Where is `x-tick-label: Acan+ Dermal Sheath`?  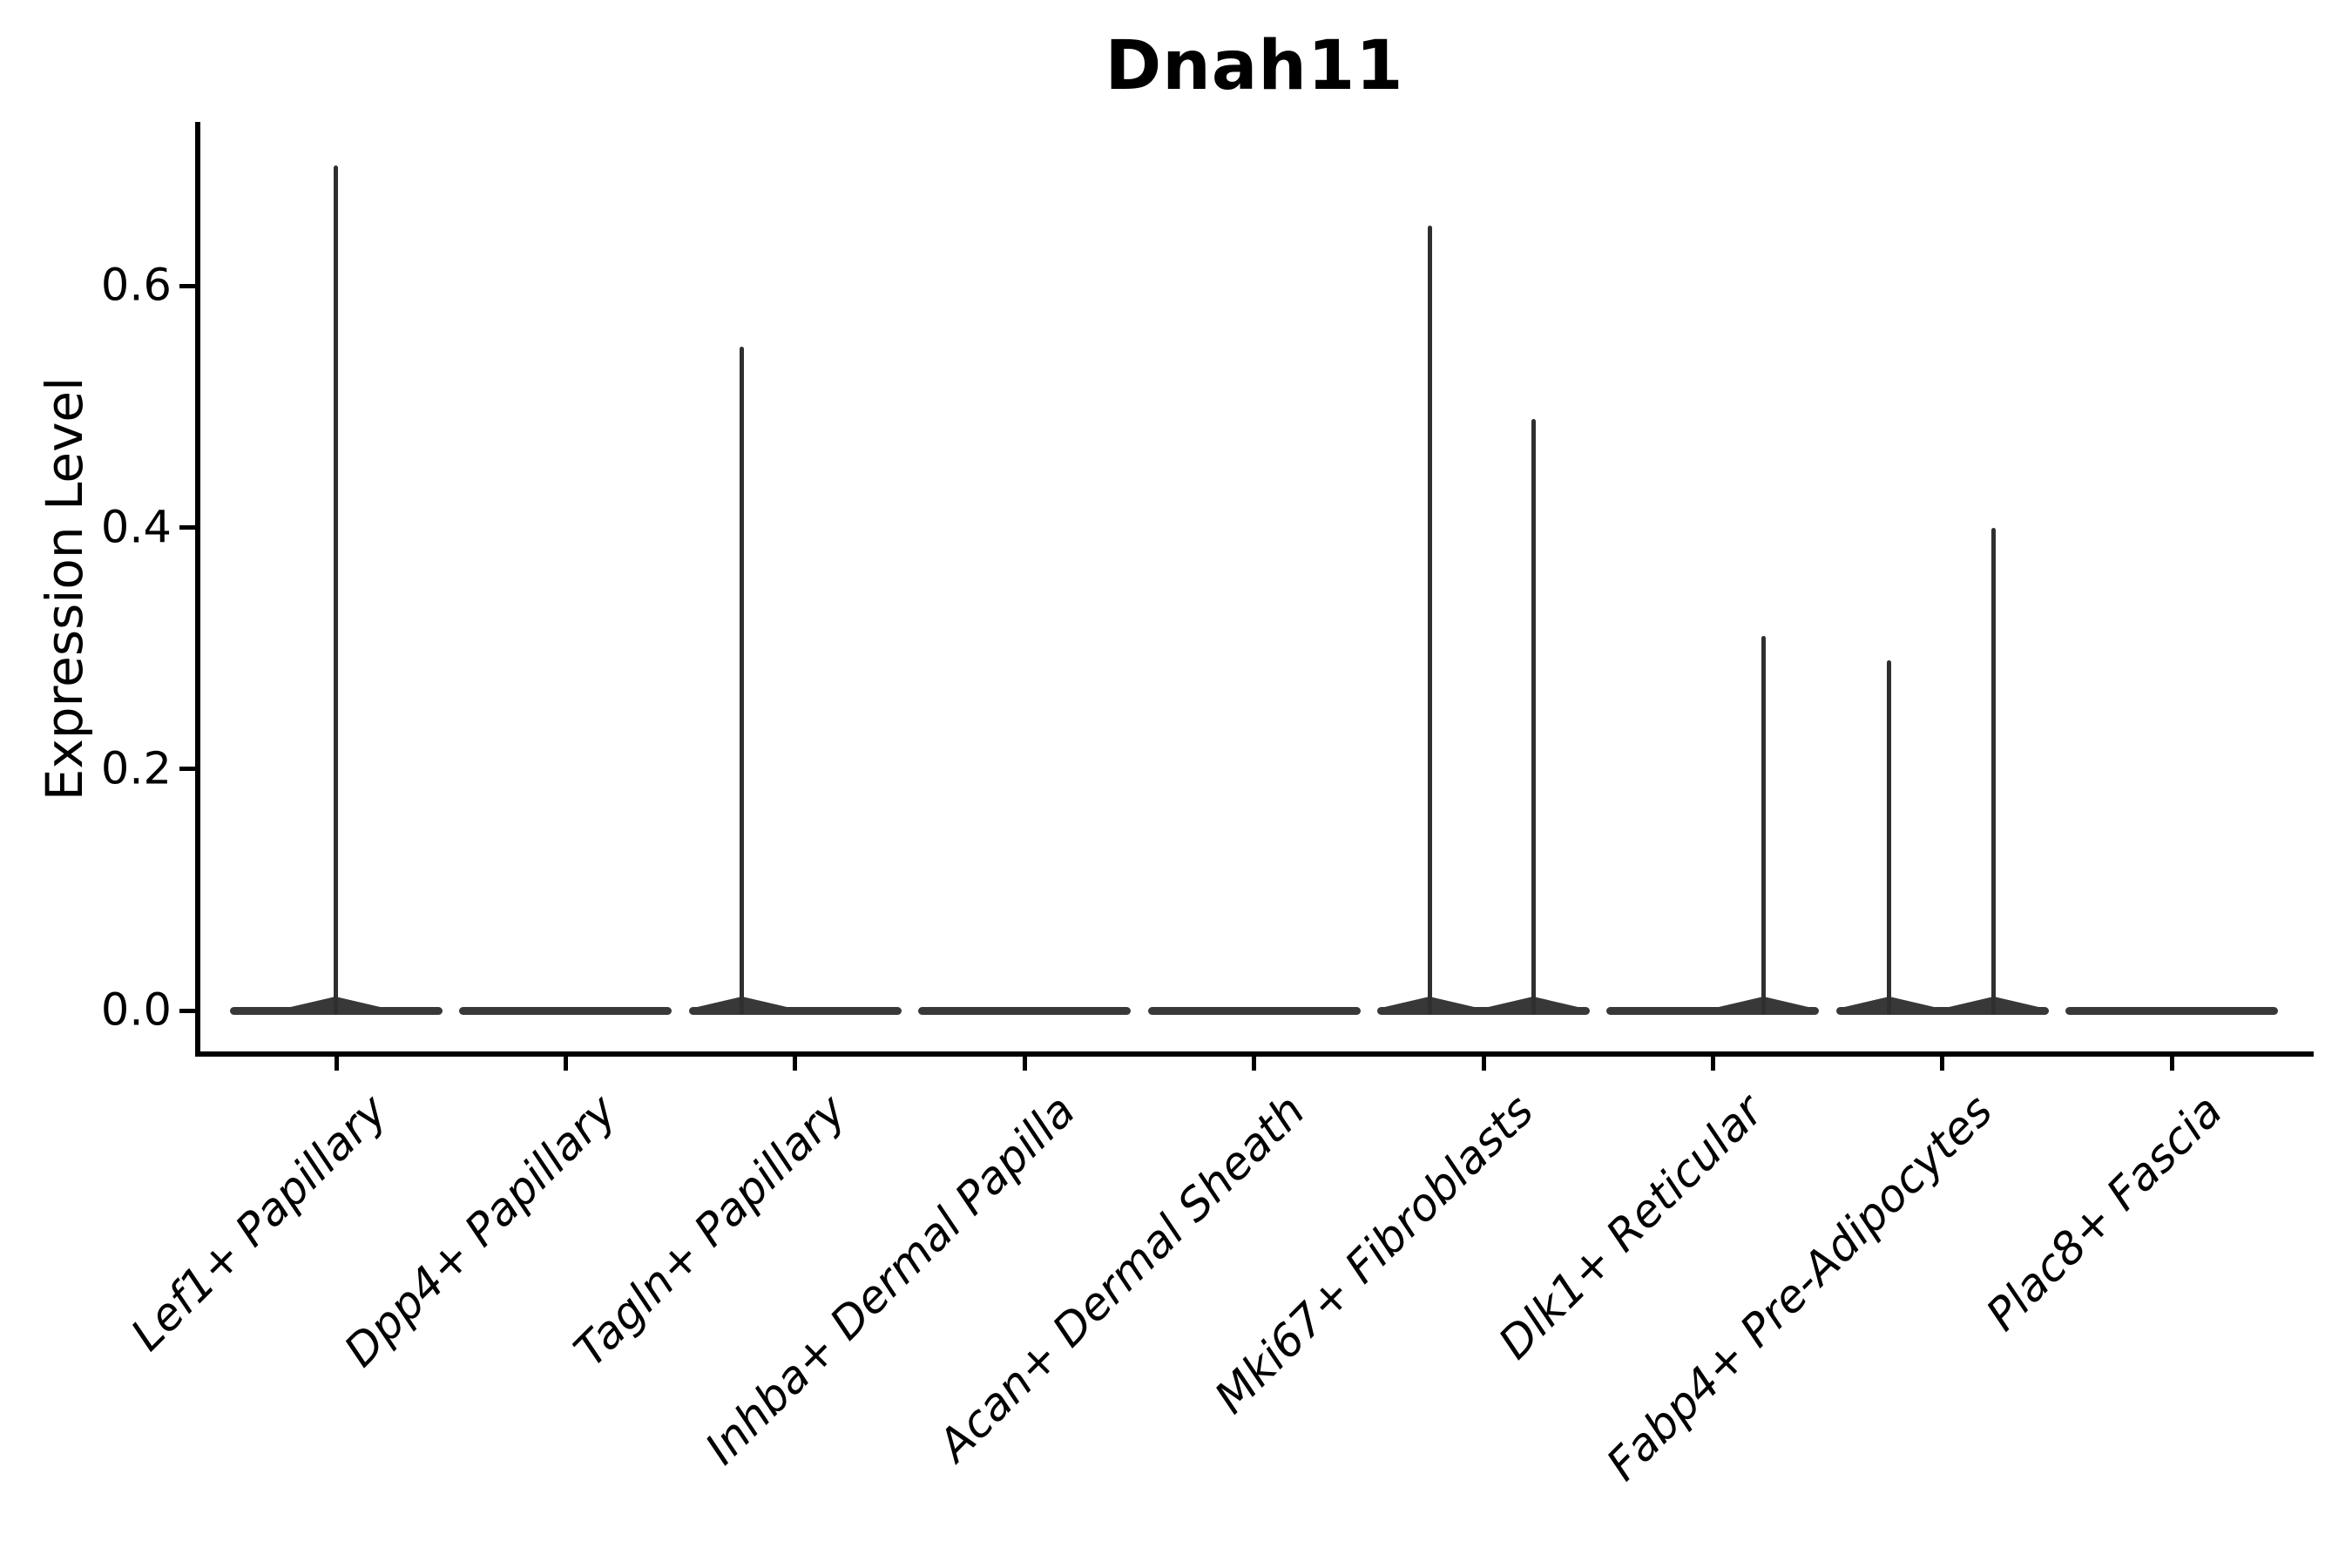
x-tick-label: Acan+ Dermal Sheath is located at coordinates (1122, 1278).